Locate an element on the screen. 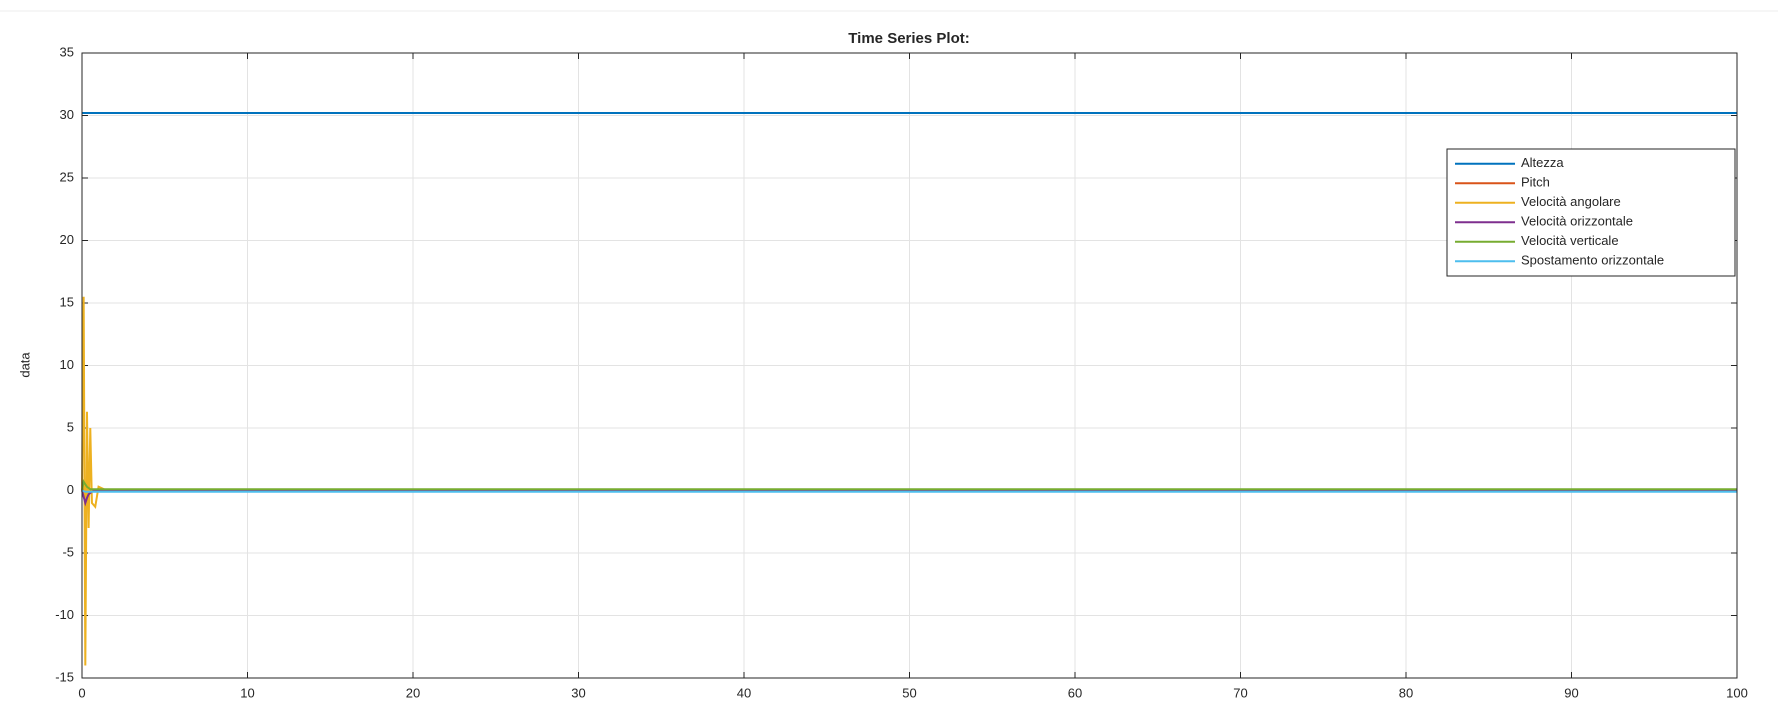 This screenshot has height=714, width=1778. x-tick-label: 20 is located at coordinates (413, 692).